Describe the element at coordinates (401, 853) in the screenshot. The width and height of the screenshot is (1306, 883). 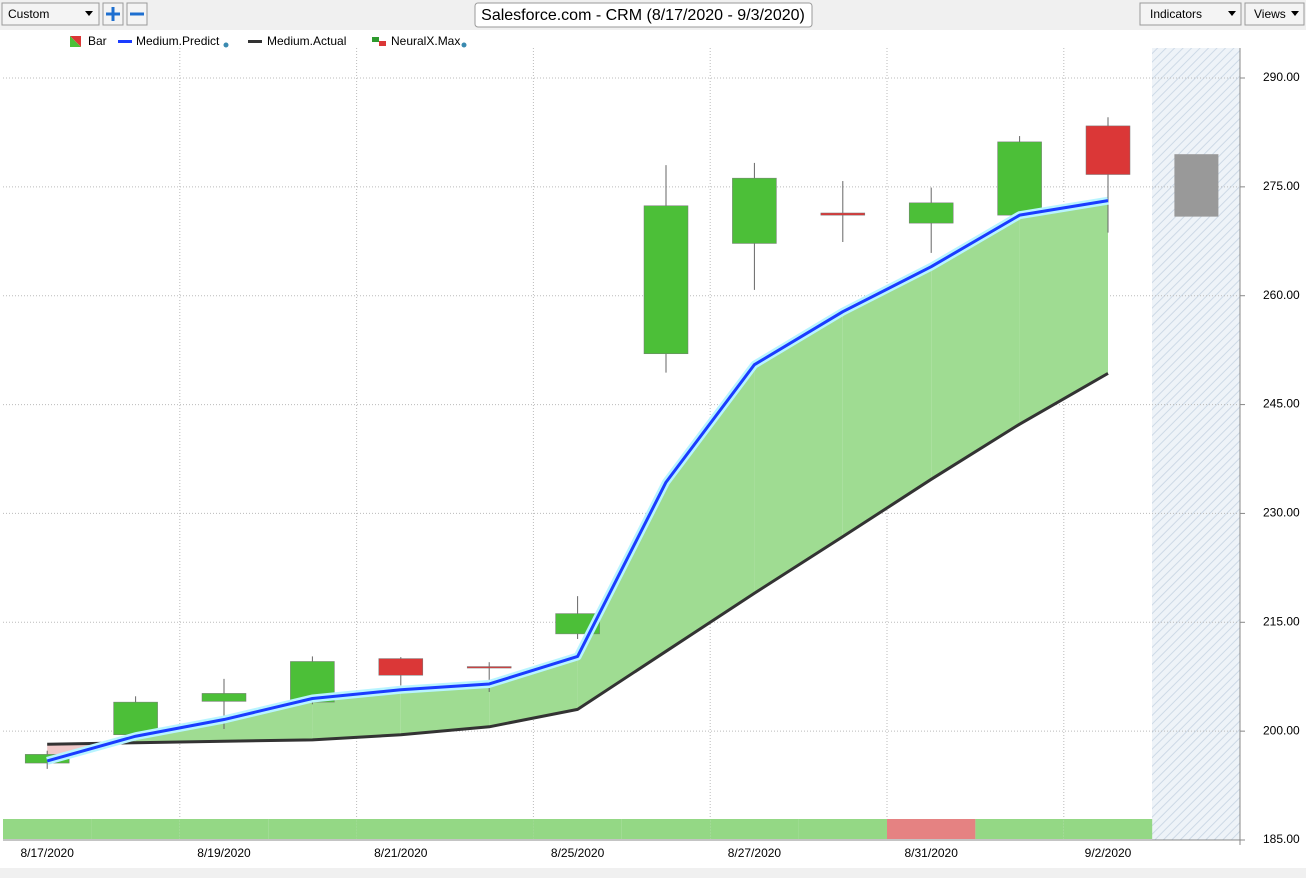
I see `x-tick-label: 8/21/2020` at that location.